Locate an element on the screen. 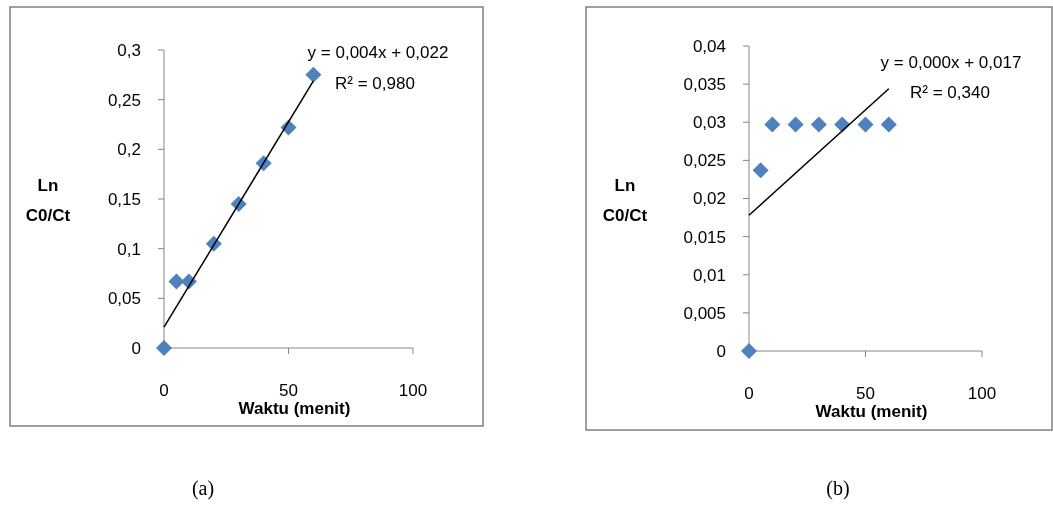  y-tick-label: 0,015 is located at coordinates (704, 237).